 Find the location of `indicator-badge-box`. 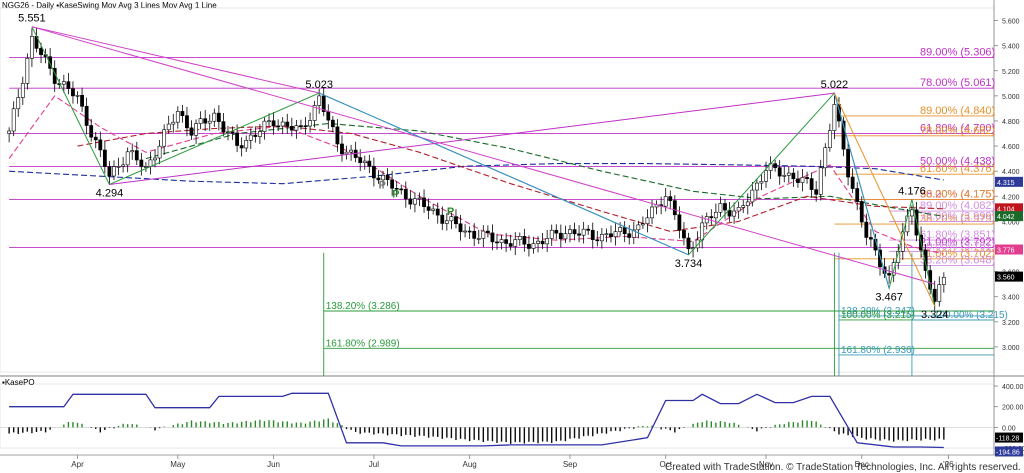

indicator-badge-box is located at coordinates (1009, 451).